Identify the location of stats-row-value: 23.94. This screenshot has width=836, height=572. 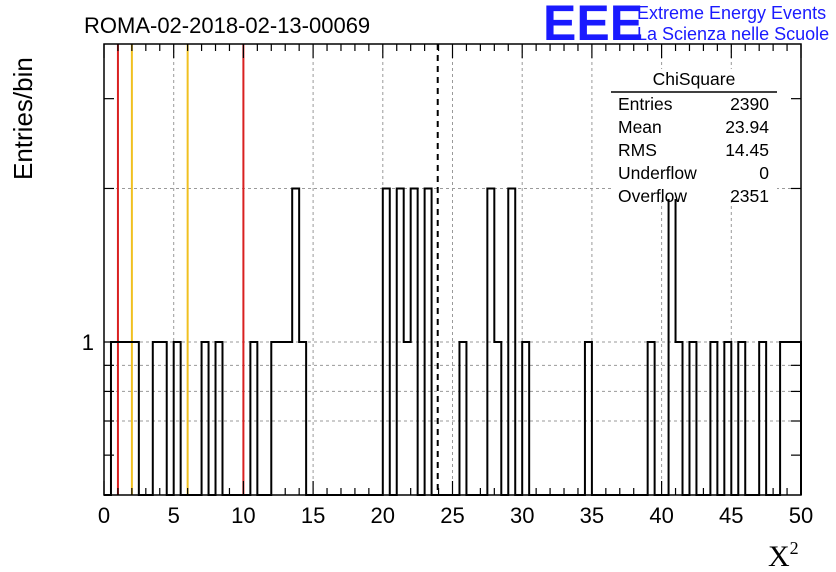
(747, 127).